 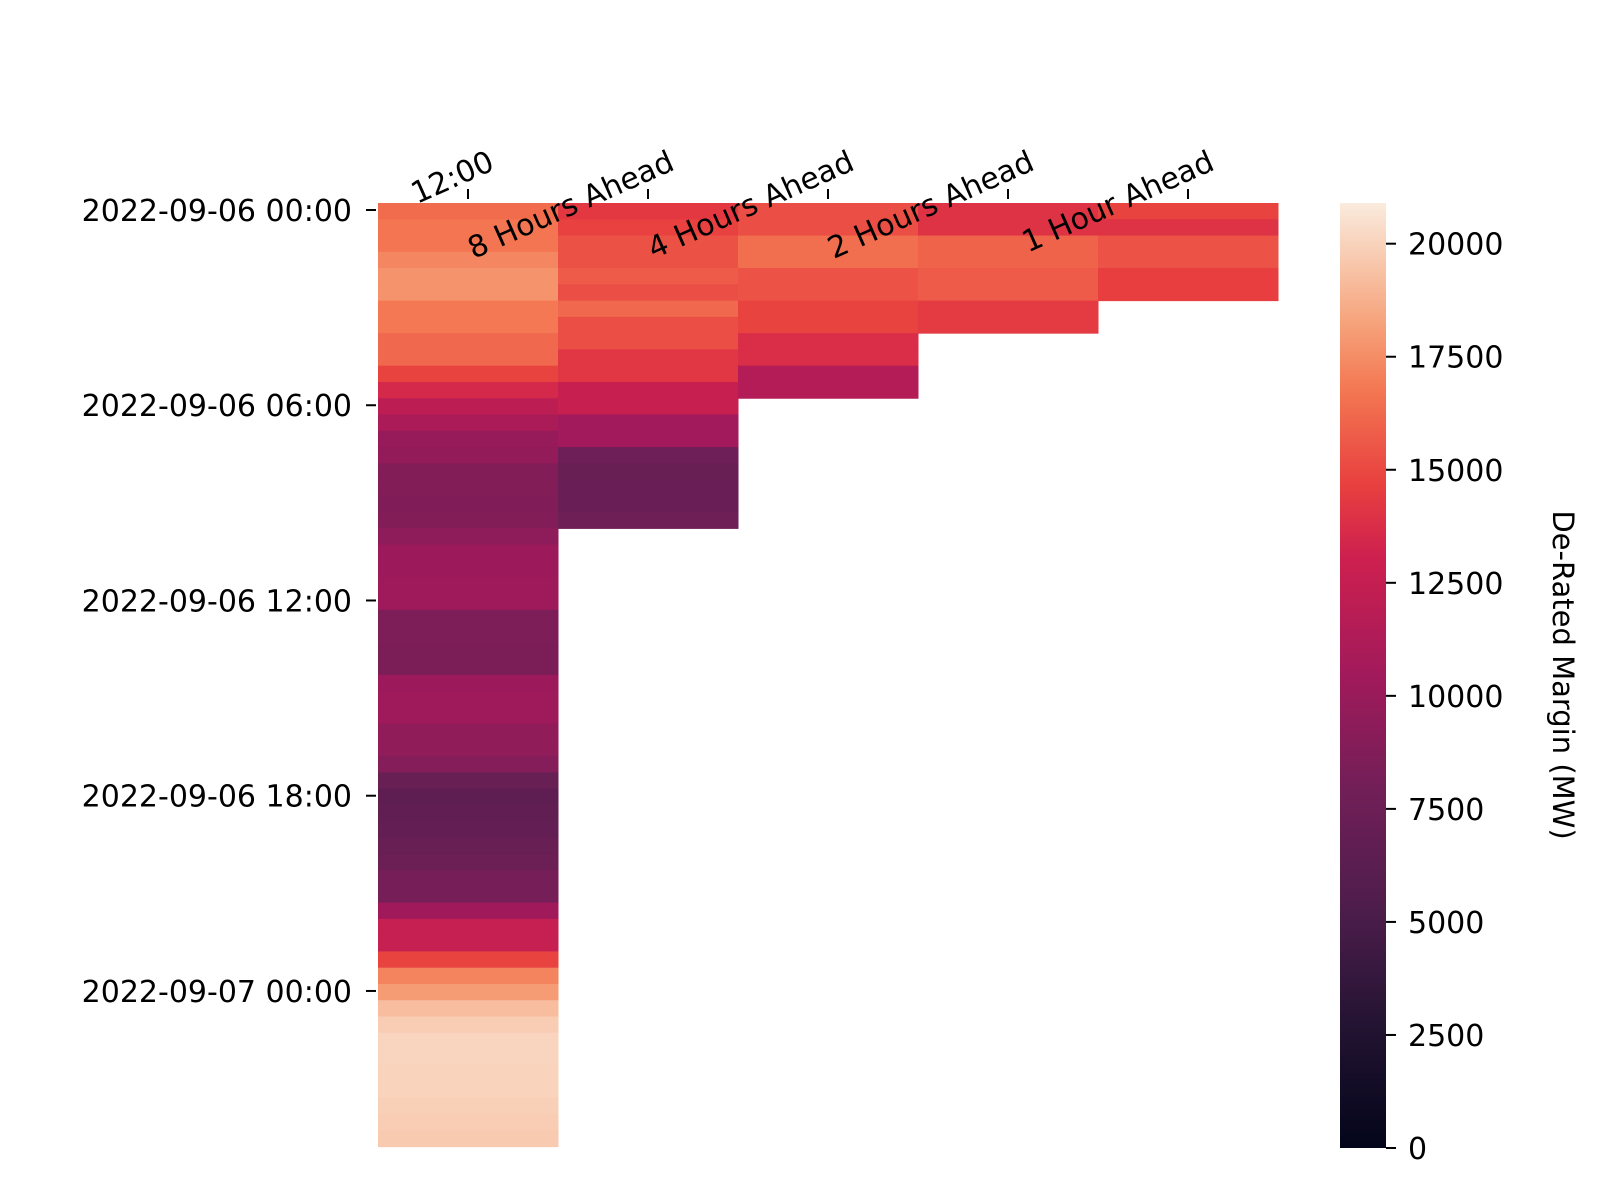 What do you see at coordinates (217, 211) in the screenshot?
I see `y-tick-label: 2022-09-06 00:00` at bounding box center [217, 211].